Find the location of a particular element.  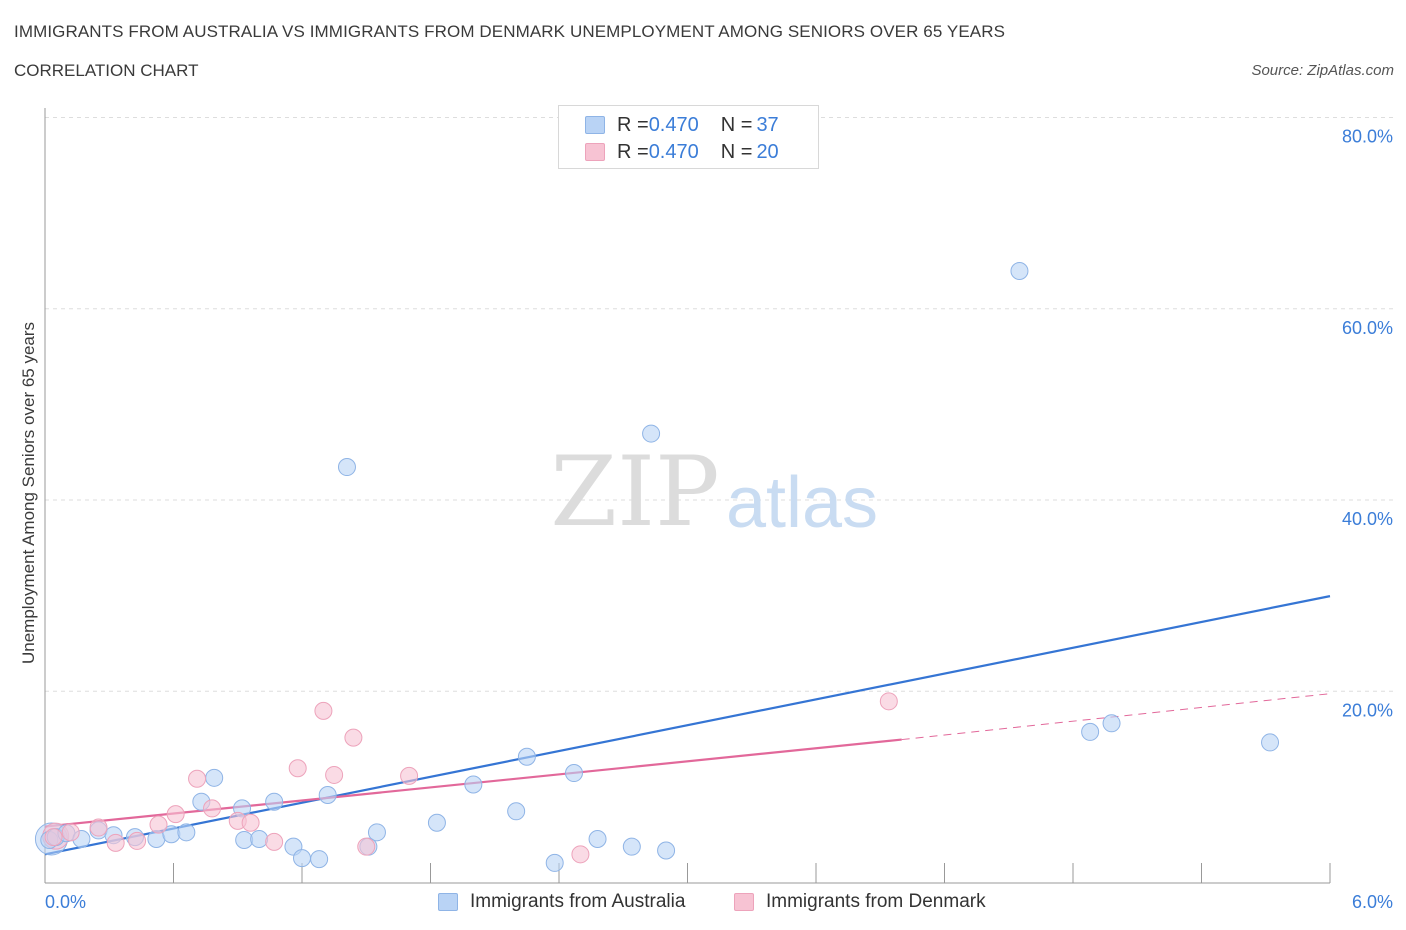

n-value: 37 is located at coordinates (767, 124).